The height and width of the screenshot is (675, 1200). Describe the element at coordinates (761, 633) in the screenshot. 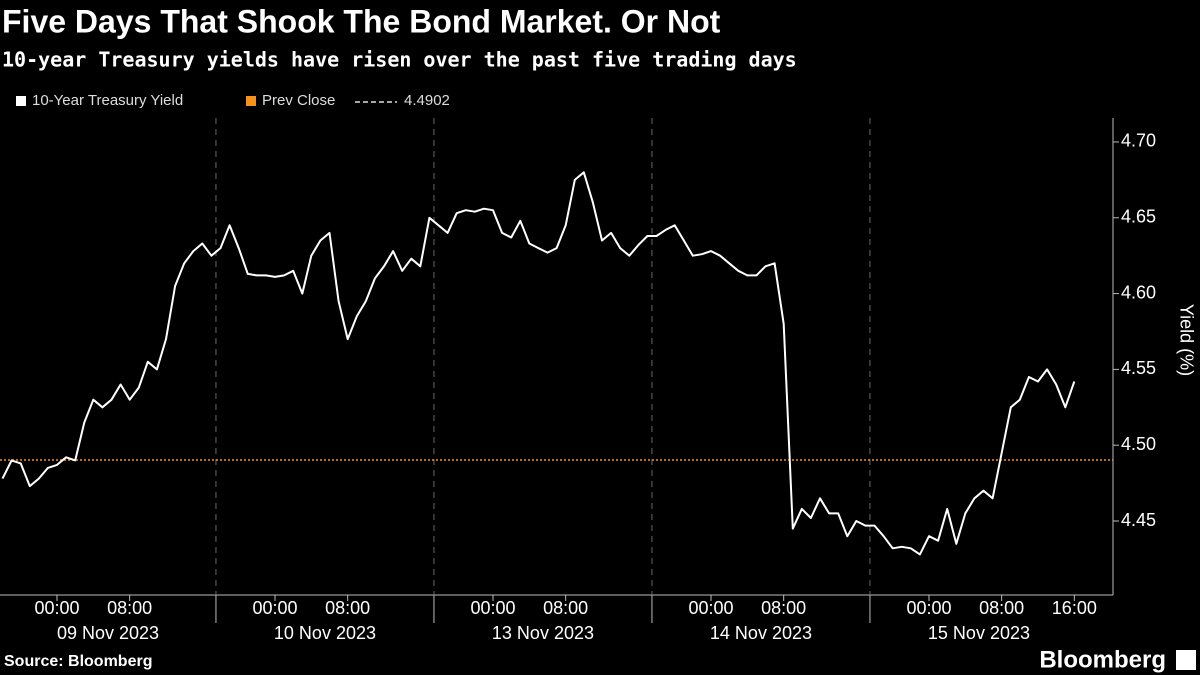

I see `x-date-label: 14 Nov 2023` at that location.